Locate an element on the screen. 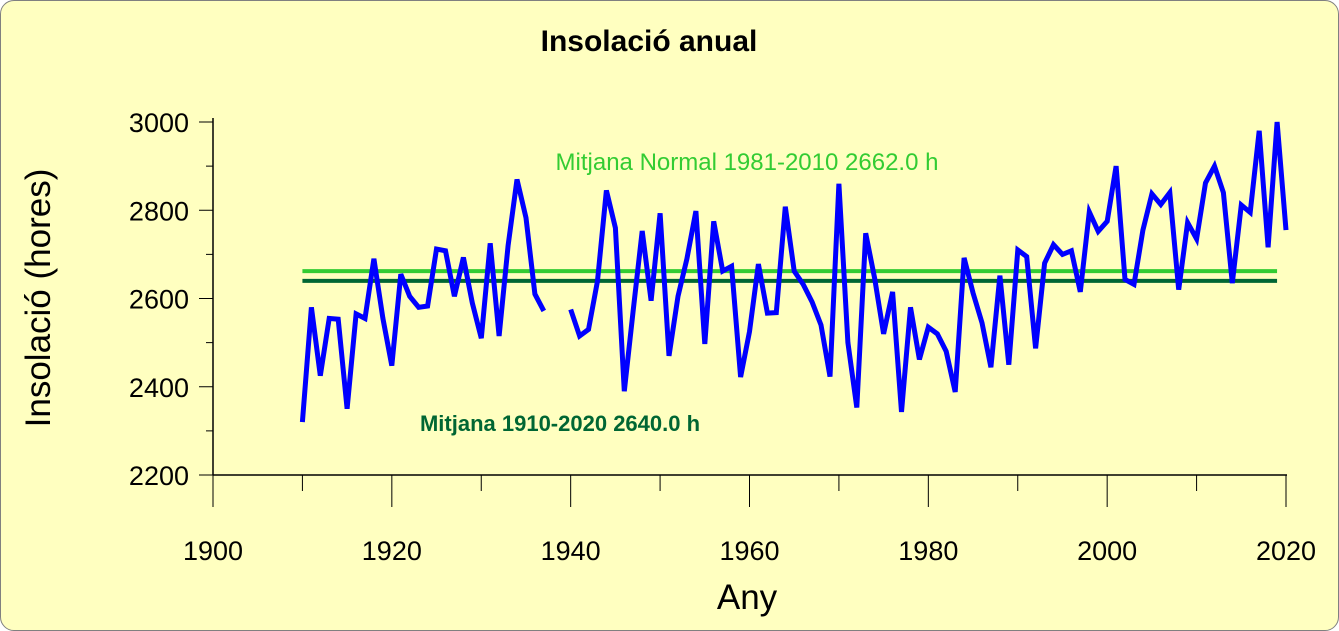 Image resolution: width=1339 pixels, height=631 pixels. x-tick-label: 1900 is located at coordinates (213, 551).